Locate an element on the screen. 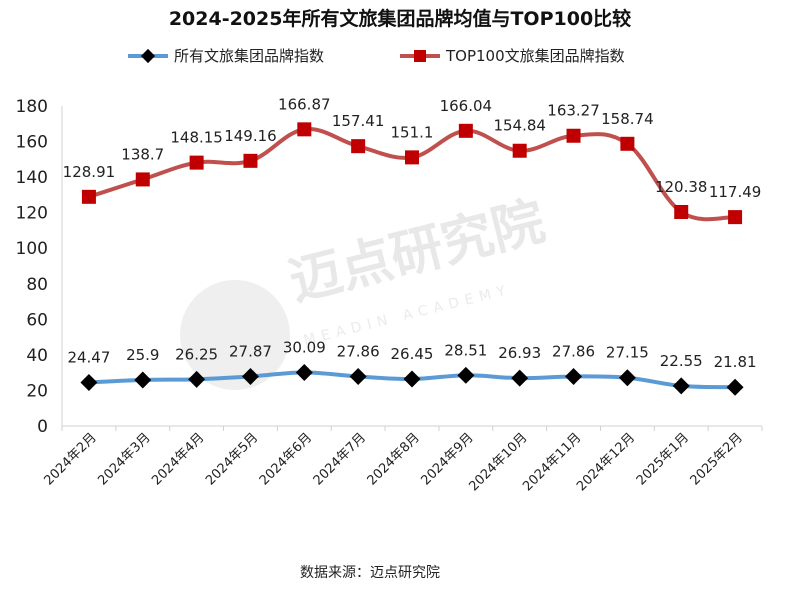  data-label-series-2: 120.38 is located at coordinates (681, 187).